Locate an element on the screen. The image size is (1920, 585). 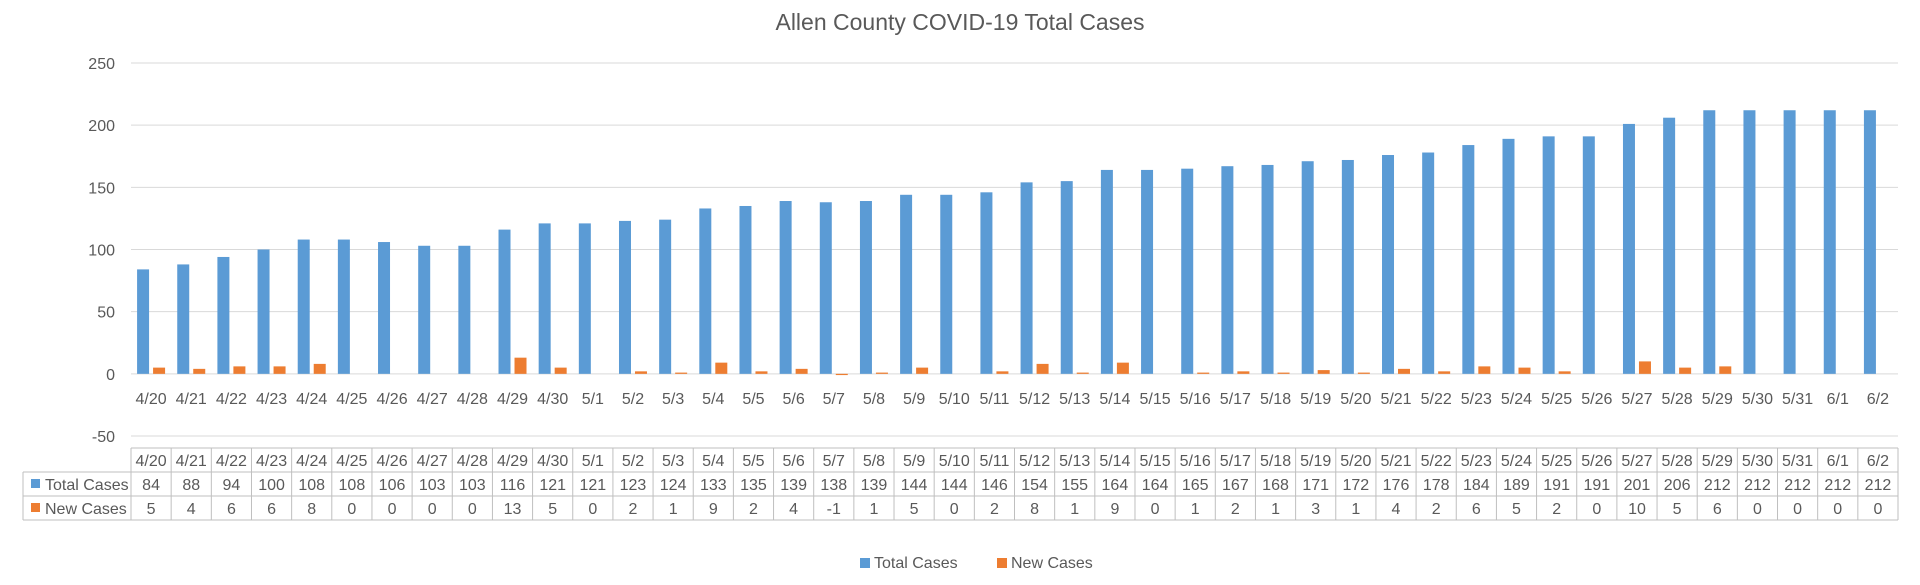
table-cell: 123 is located at coordinates (633, 485).